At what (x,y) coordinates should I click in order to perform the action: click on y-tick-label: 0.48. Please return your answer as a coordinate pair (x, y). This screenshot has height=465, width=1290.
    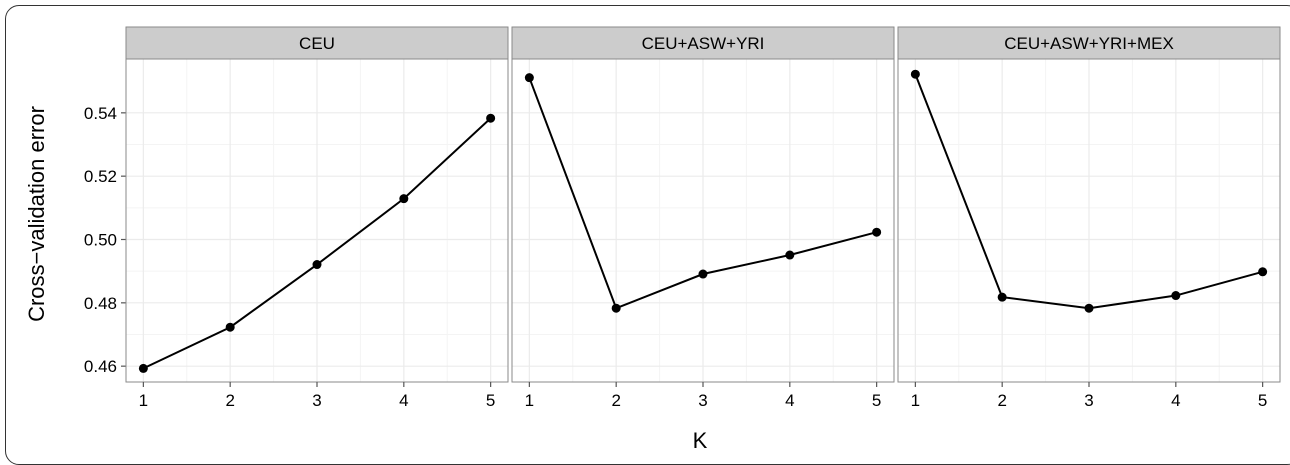
    Looking at the image, I should click on (100, 303).